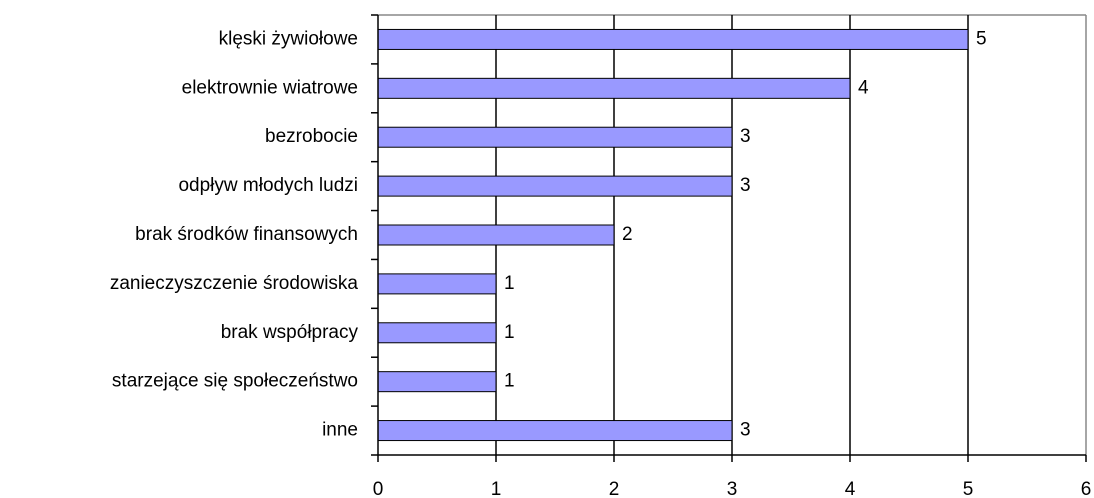 This screenshot has height=498, width=1094. What do you see at coordinates (981, 38) in the screenshot?
I see `data-label: 5` at bounding box center [981, 38].